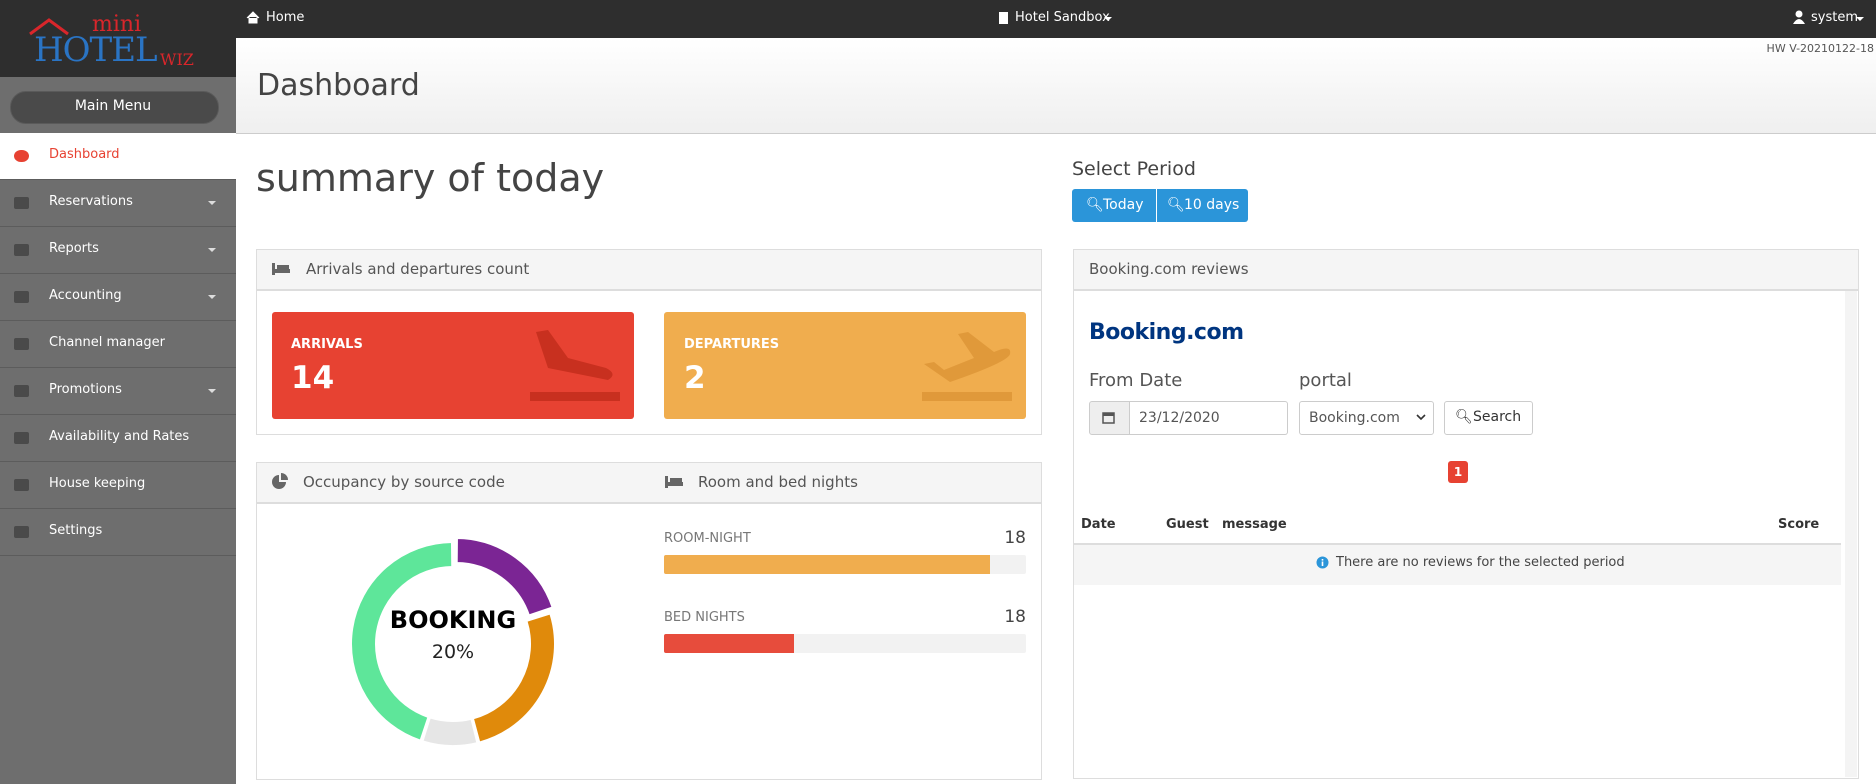 Image resolution: width=1876 pixels, height=784 pixels. Describe the element at coordinates (1497, 417) in the screenshot. I see `search-label: Search` at that location.